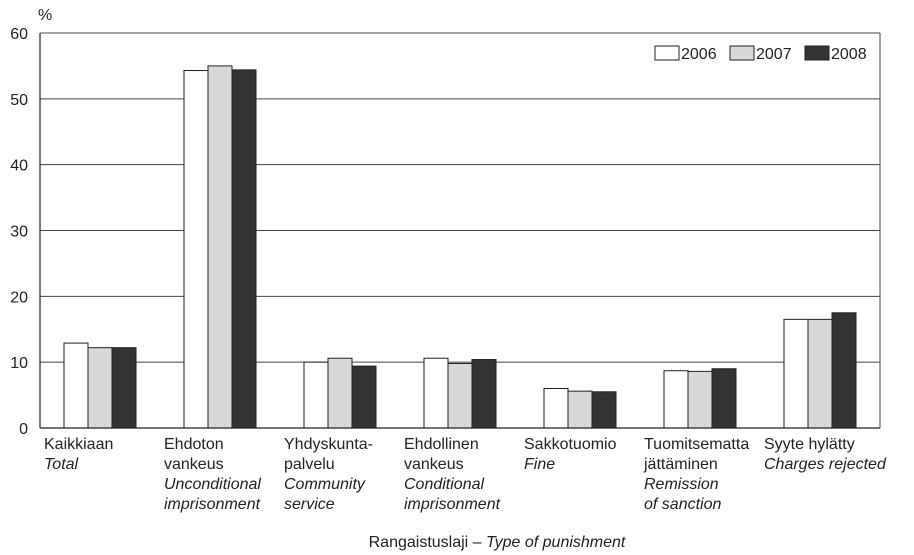  Describe the element at coordinates (19, 100) in the screenshot. I see `y-tick-label: 50` at that location.